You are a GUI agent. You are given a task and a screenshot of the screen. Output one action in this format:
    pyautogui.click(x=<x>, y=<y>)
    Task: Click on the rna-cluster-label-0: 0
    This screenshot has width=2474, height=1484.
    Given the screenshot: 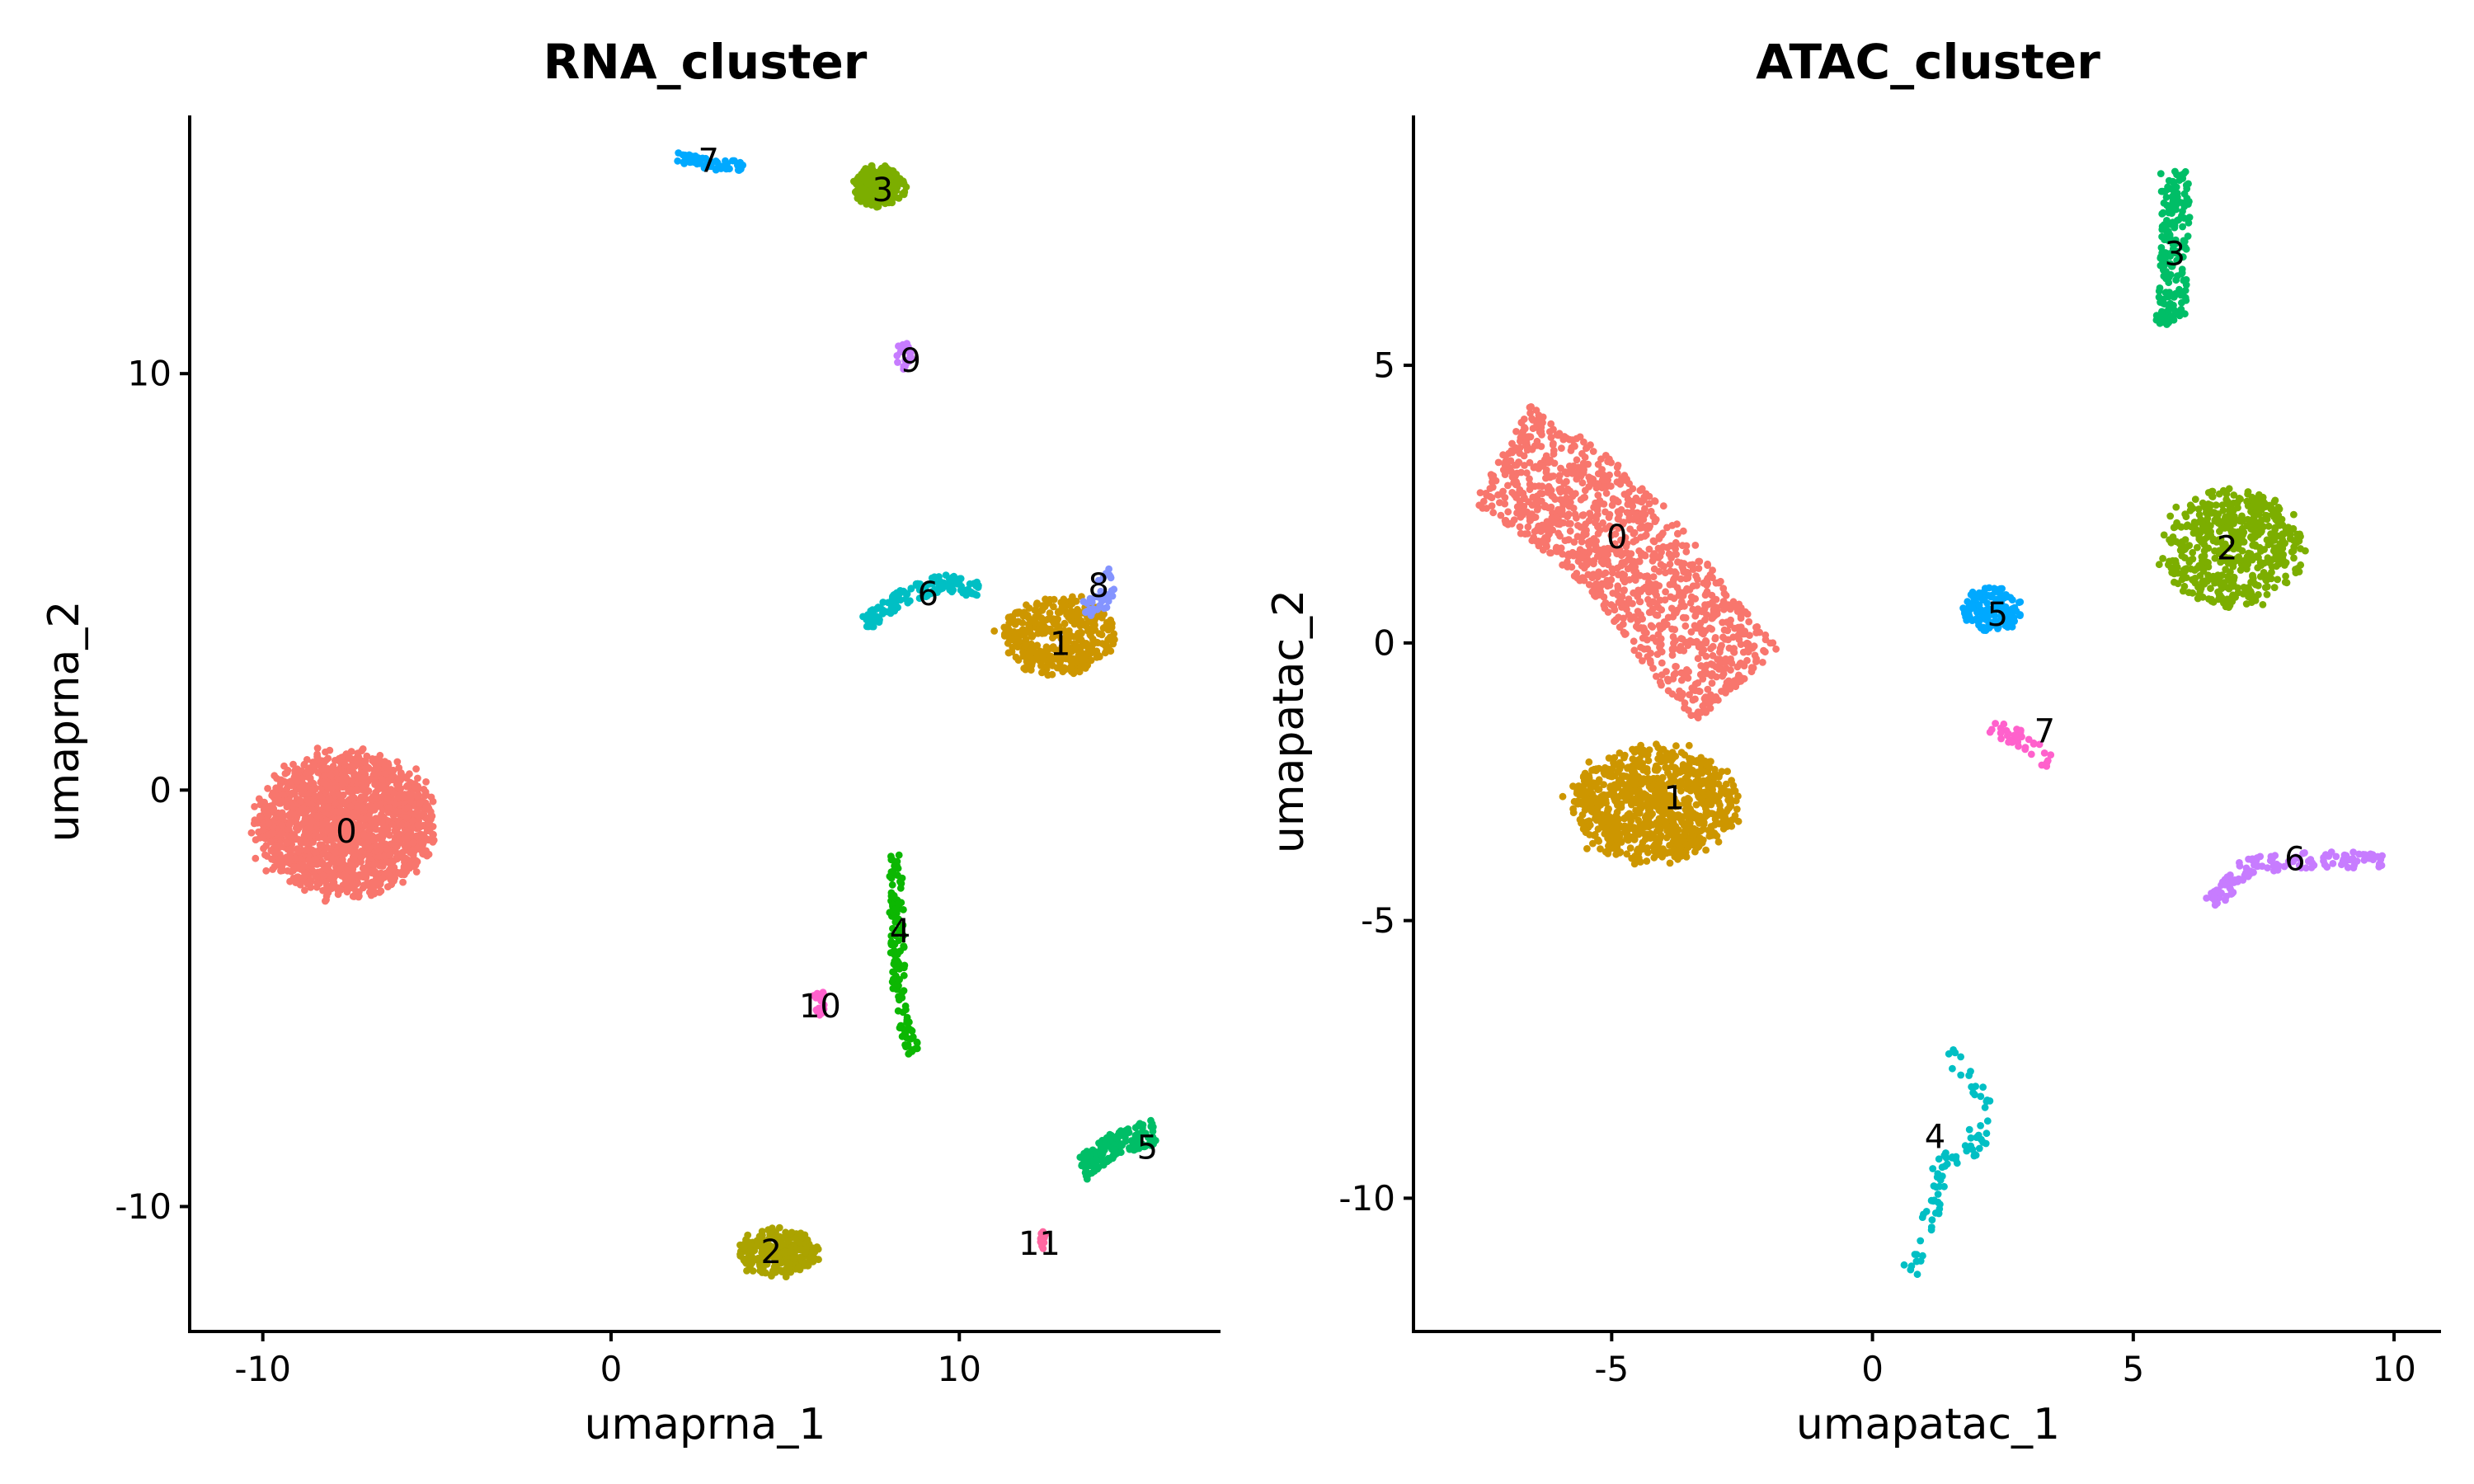 What is the action you would take?
    pyautogui.click(x=346, y=832)
    